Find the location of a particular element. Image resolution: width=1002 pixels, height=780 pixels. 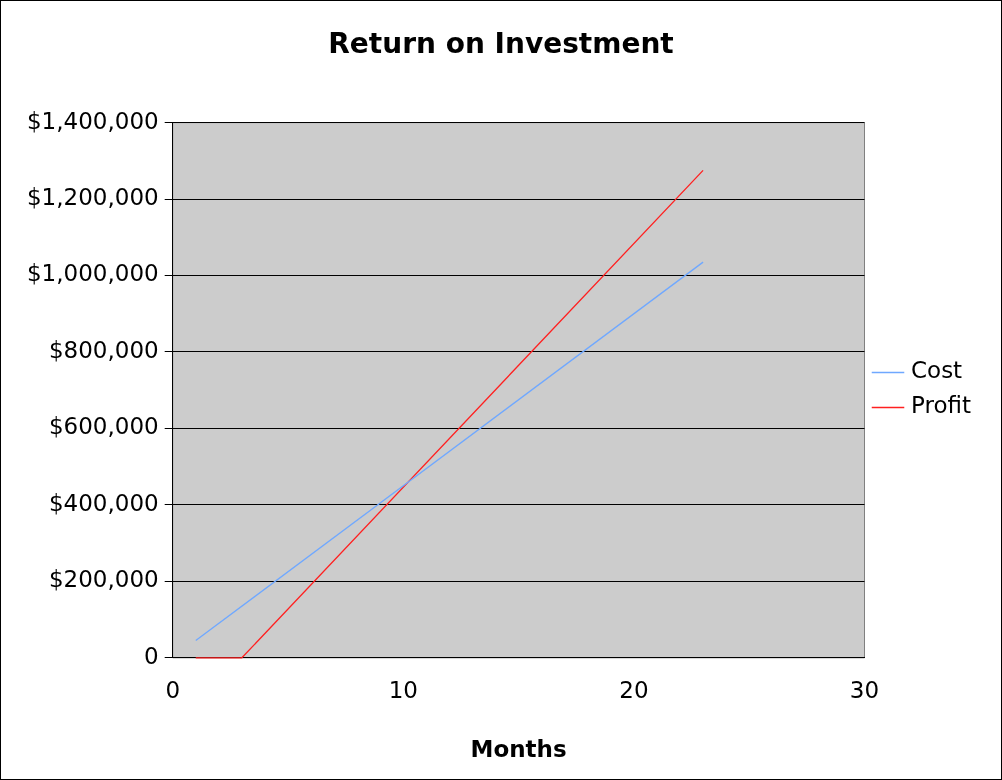

y-tick-label: $1,200,000 is located at coordinates (92, 197).